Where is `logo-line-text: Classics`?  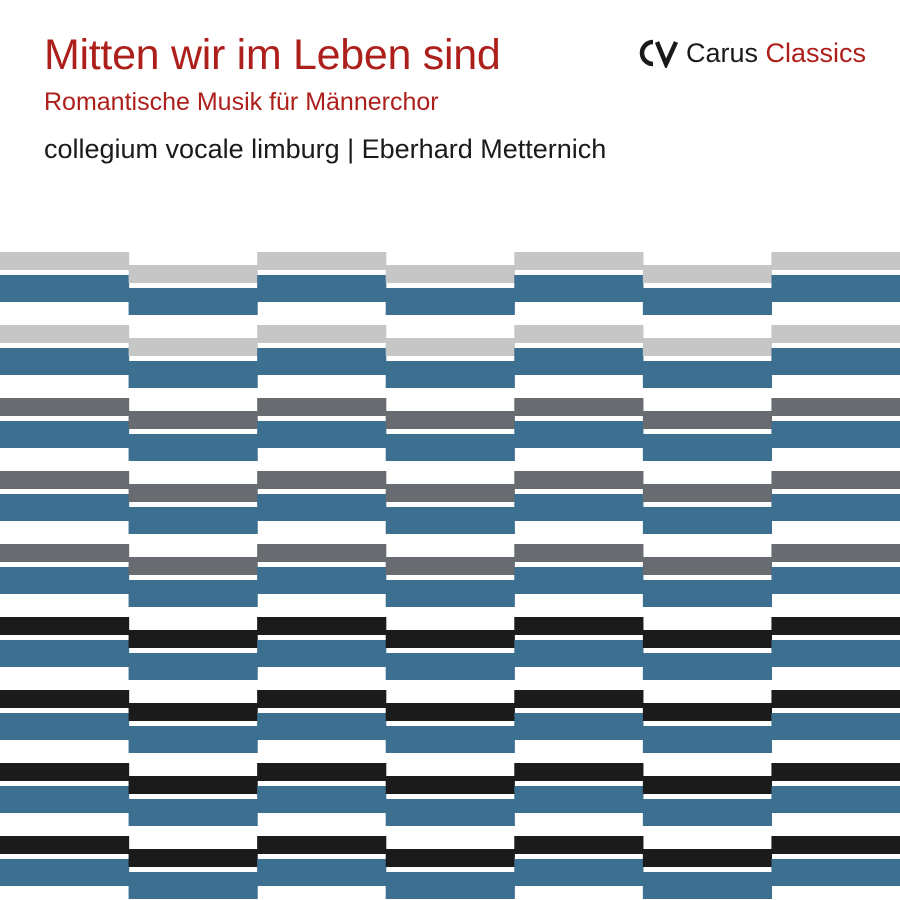 logo-line-text: Classics is located at coordinates (816, 52).